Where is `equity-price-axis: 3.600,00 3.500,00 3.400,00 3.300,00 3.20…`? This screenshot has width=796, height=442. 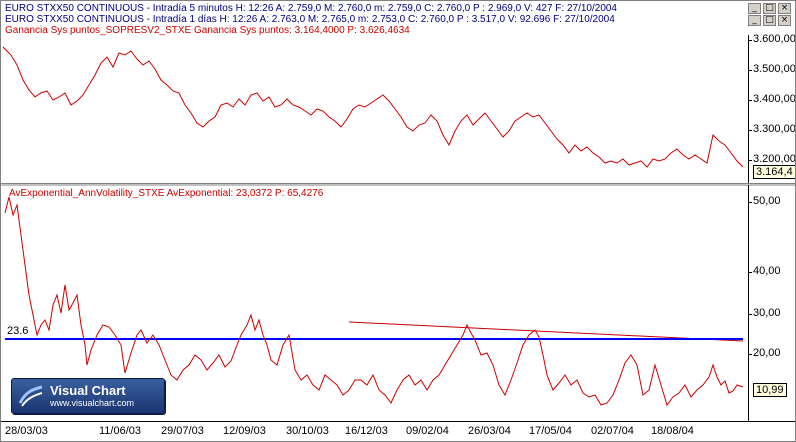
equity-price-axis: 3.600,00 3.500,00 3.400,00 3.300,00 3.20… is located at coordinates (772, 108).